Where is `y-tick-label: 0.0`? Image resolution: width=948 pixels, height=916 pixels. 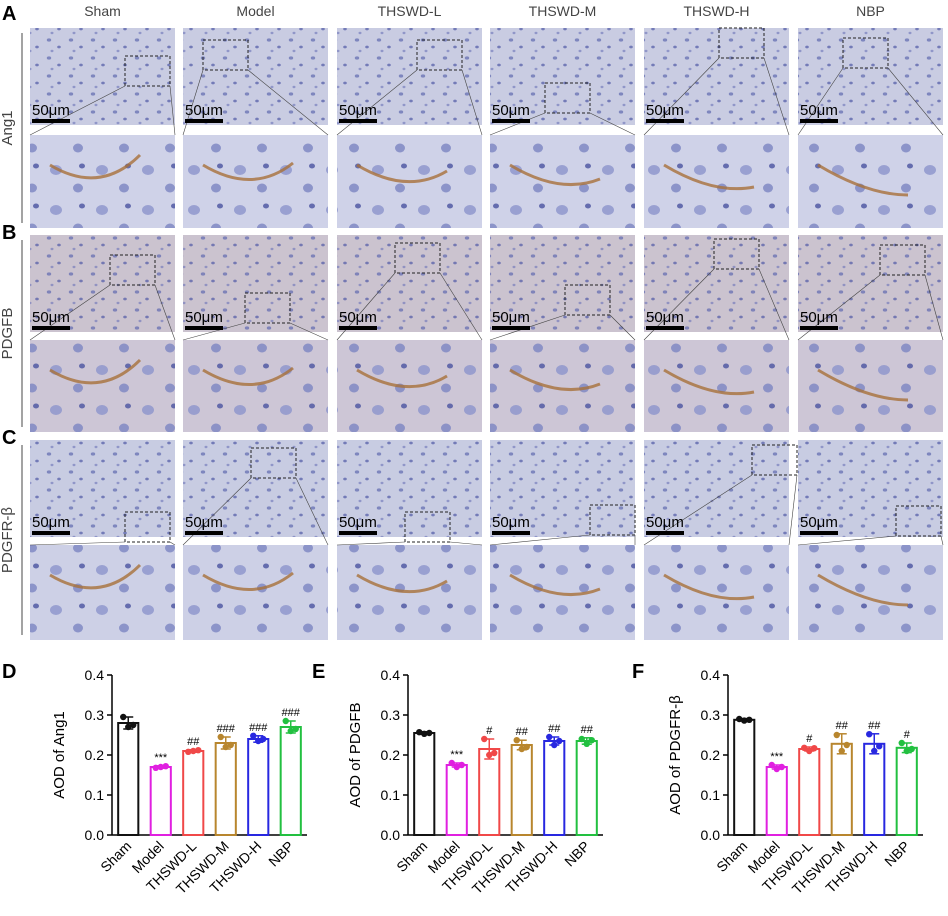 y-tick-label: 0.0 is located at coordinates (95, 835).